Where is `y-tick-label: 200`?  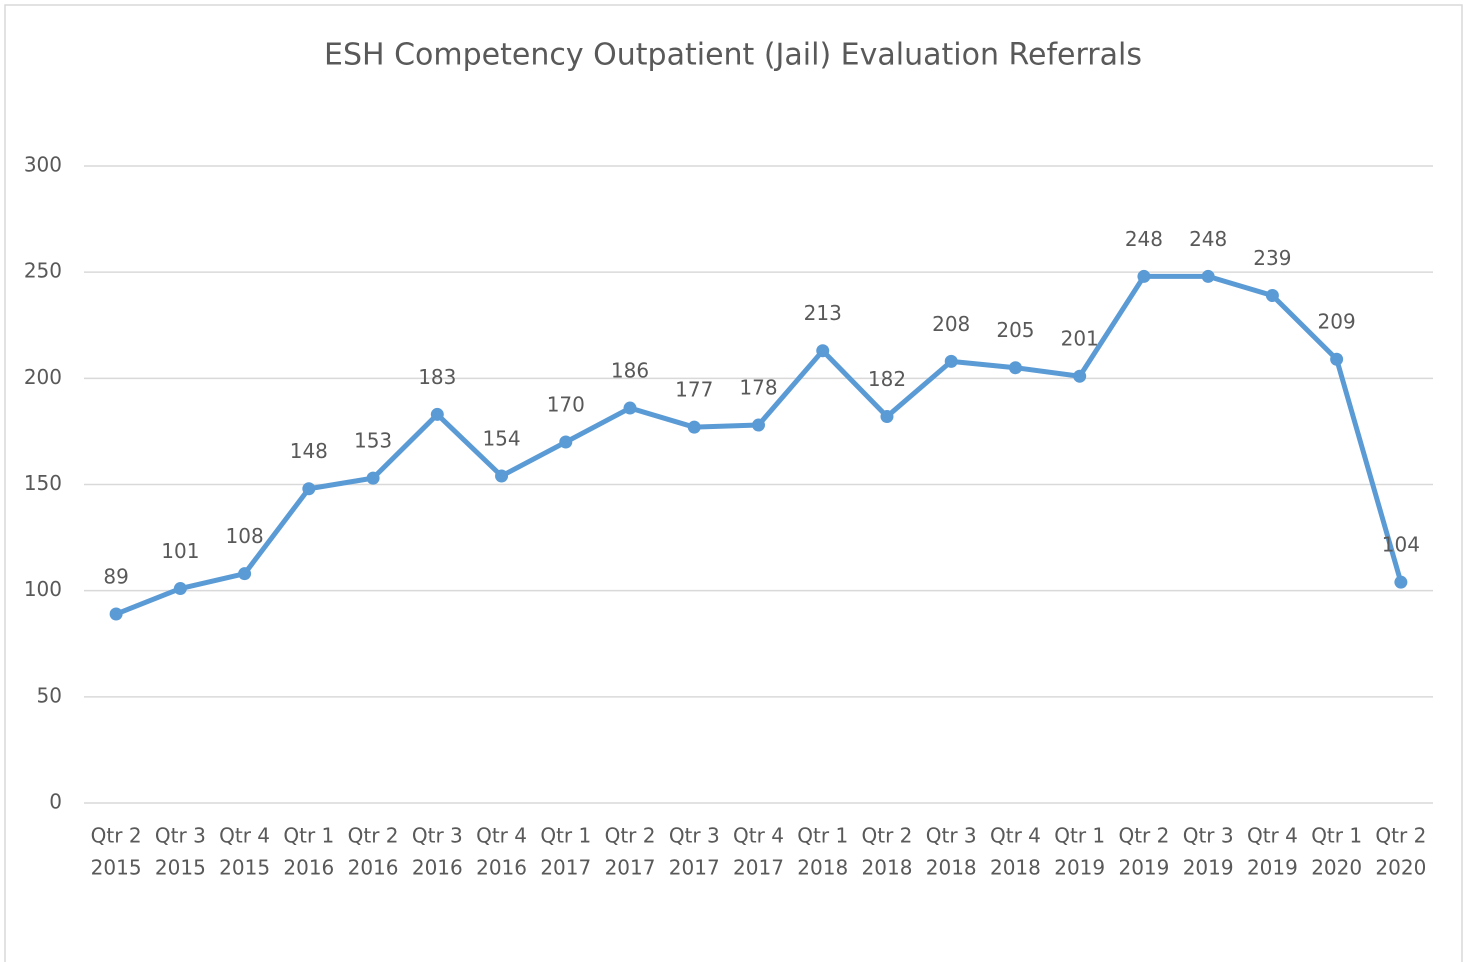 y-tick-label: 200 is located at coordinates (43, 377).